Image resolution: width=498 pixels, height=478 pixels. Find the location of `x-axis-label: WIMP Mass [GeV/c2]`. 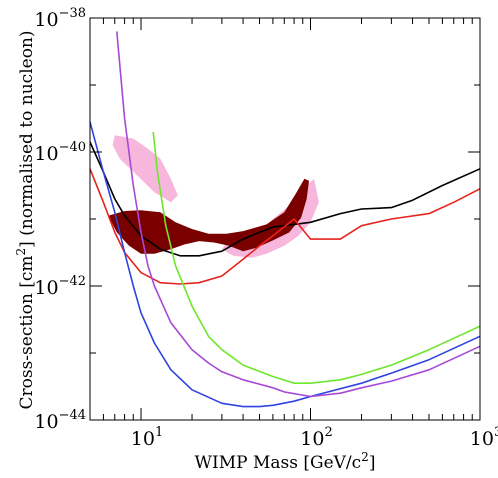

x-axis-label: WIMP Mass [GeV/c2] is located at coordinates (285, 461).